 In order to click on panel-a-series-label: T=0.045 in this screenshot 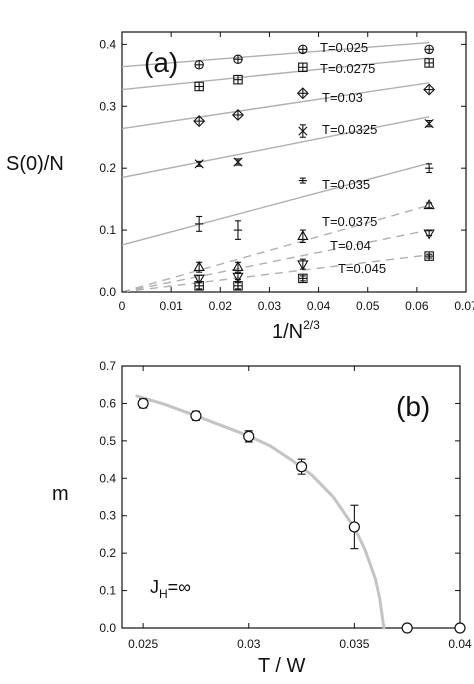, I will do `click(362, 268)`.